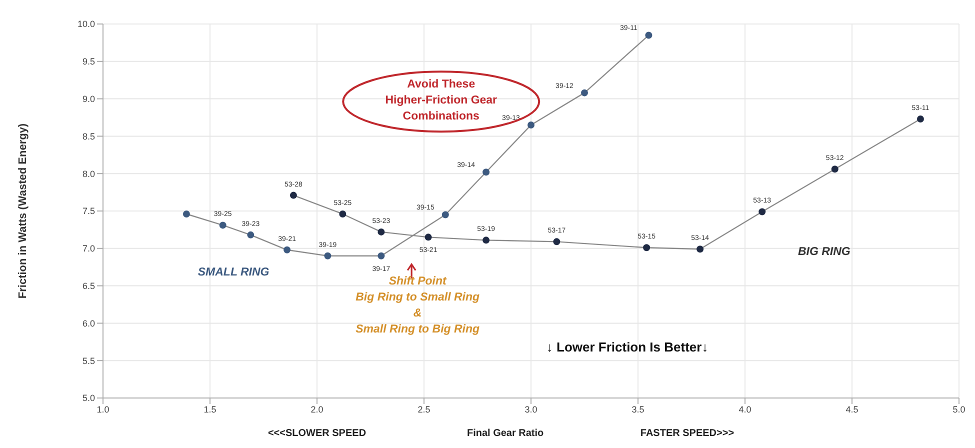 This screenshot has width=975, height=448. What do you see at coordinates (424, 409) in the screenshot?
I see `x-tick-label: 2.5` at bounding box center [424, 409].